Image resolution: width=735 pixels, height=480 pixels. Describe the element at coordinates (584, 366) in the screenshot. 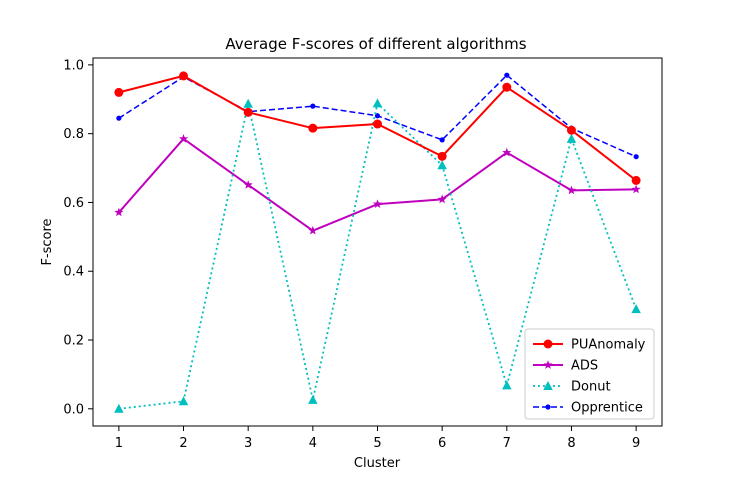

I see `legend-label: ADS` at that location.